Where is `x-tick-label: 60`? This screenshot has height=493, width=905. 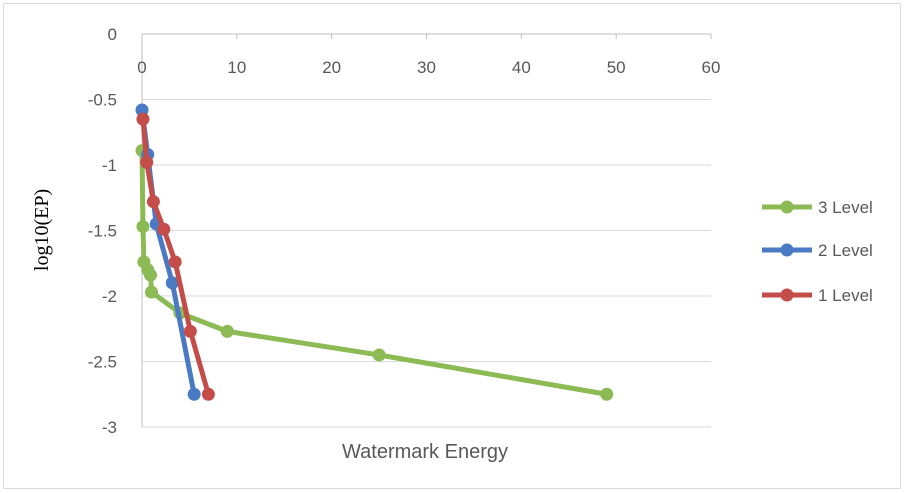 x-tick-label: 60 is located at coordinates (711, 67).